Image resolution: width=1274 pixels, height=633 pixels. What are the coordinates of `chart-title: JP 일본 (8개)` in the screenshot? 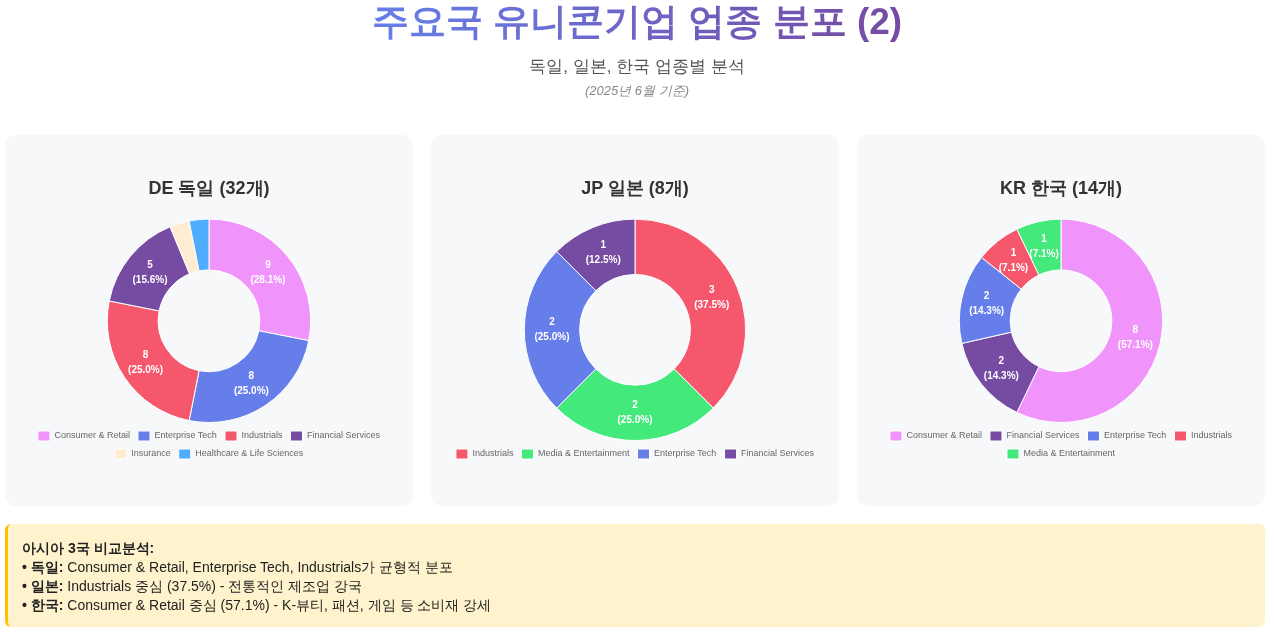 It's located at (635, 187).